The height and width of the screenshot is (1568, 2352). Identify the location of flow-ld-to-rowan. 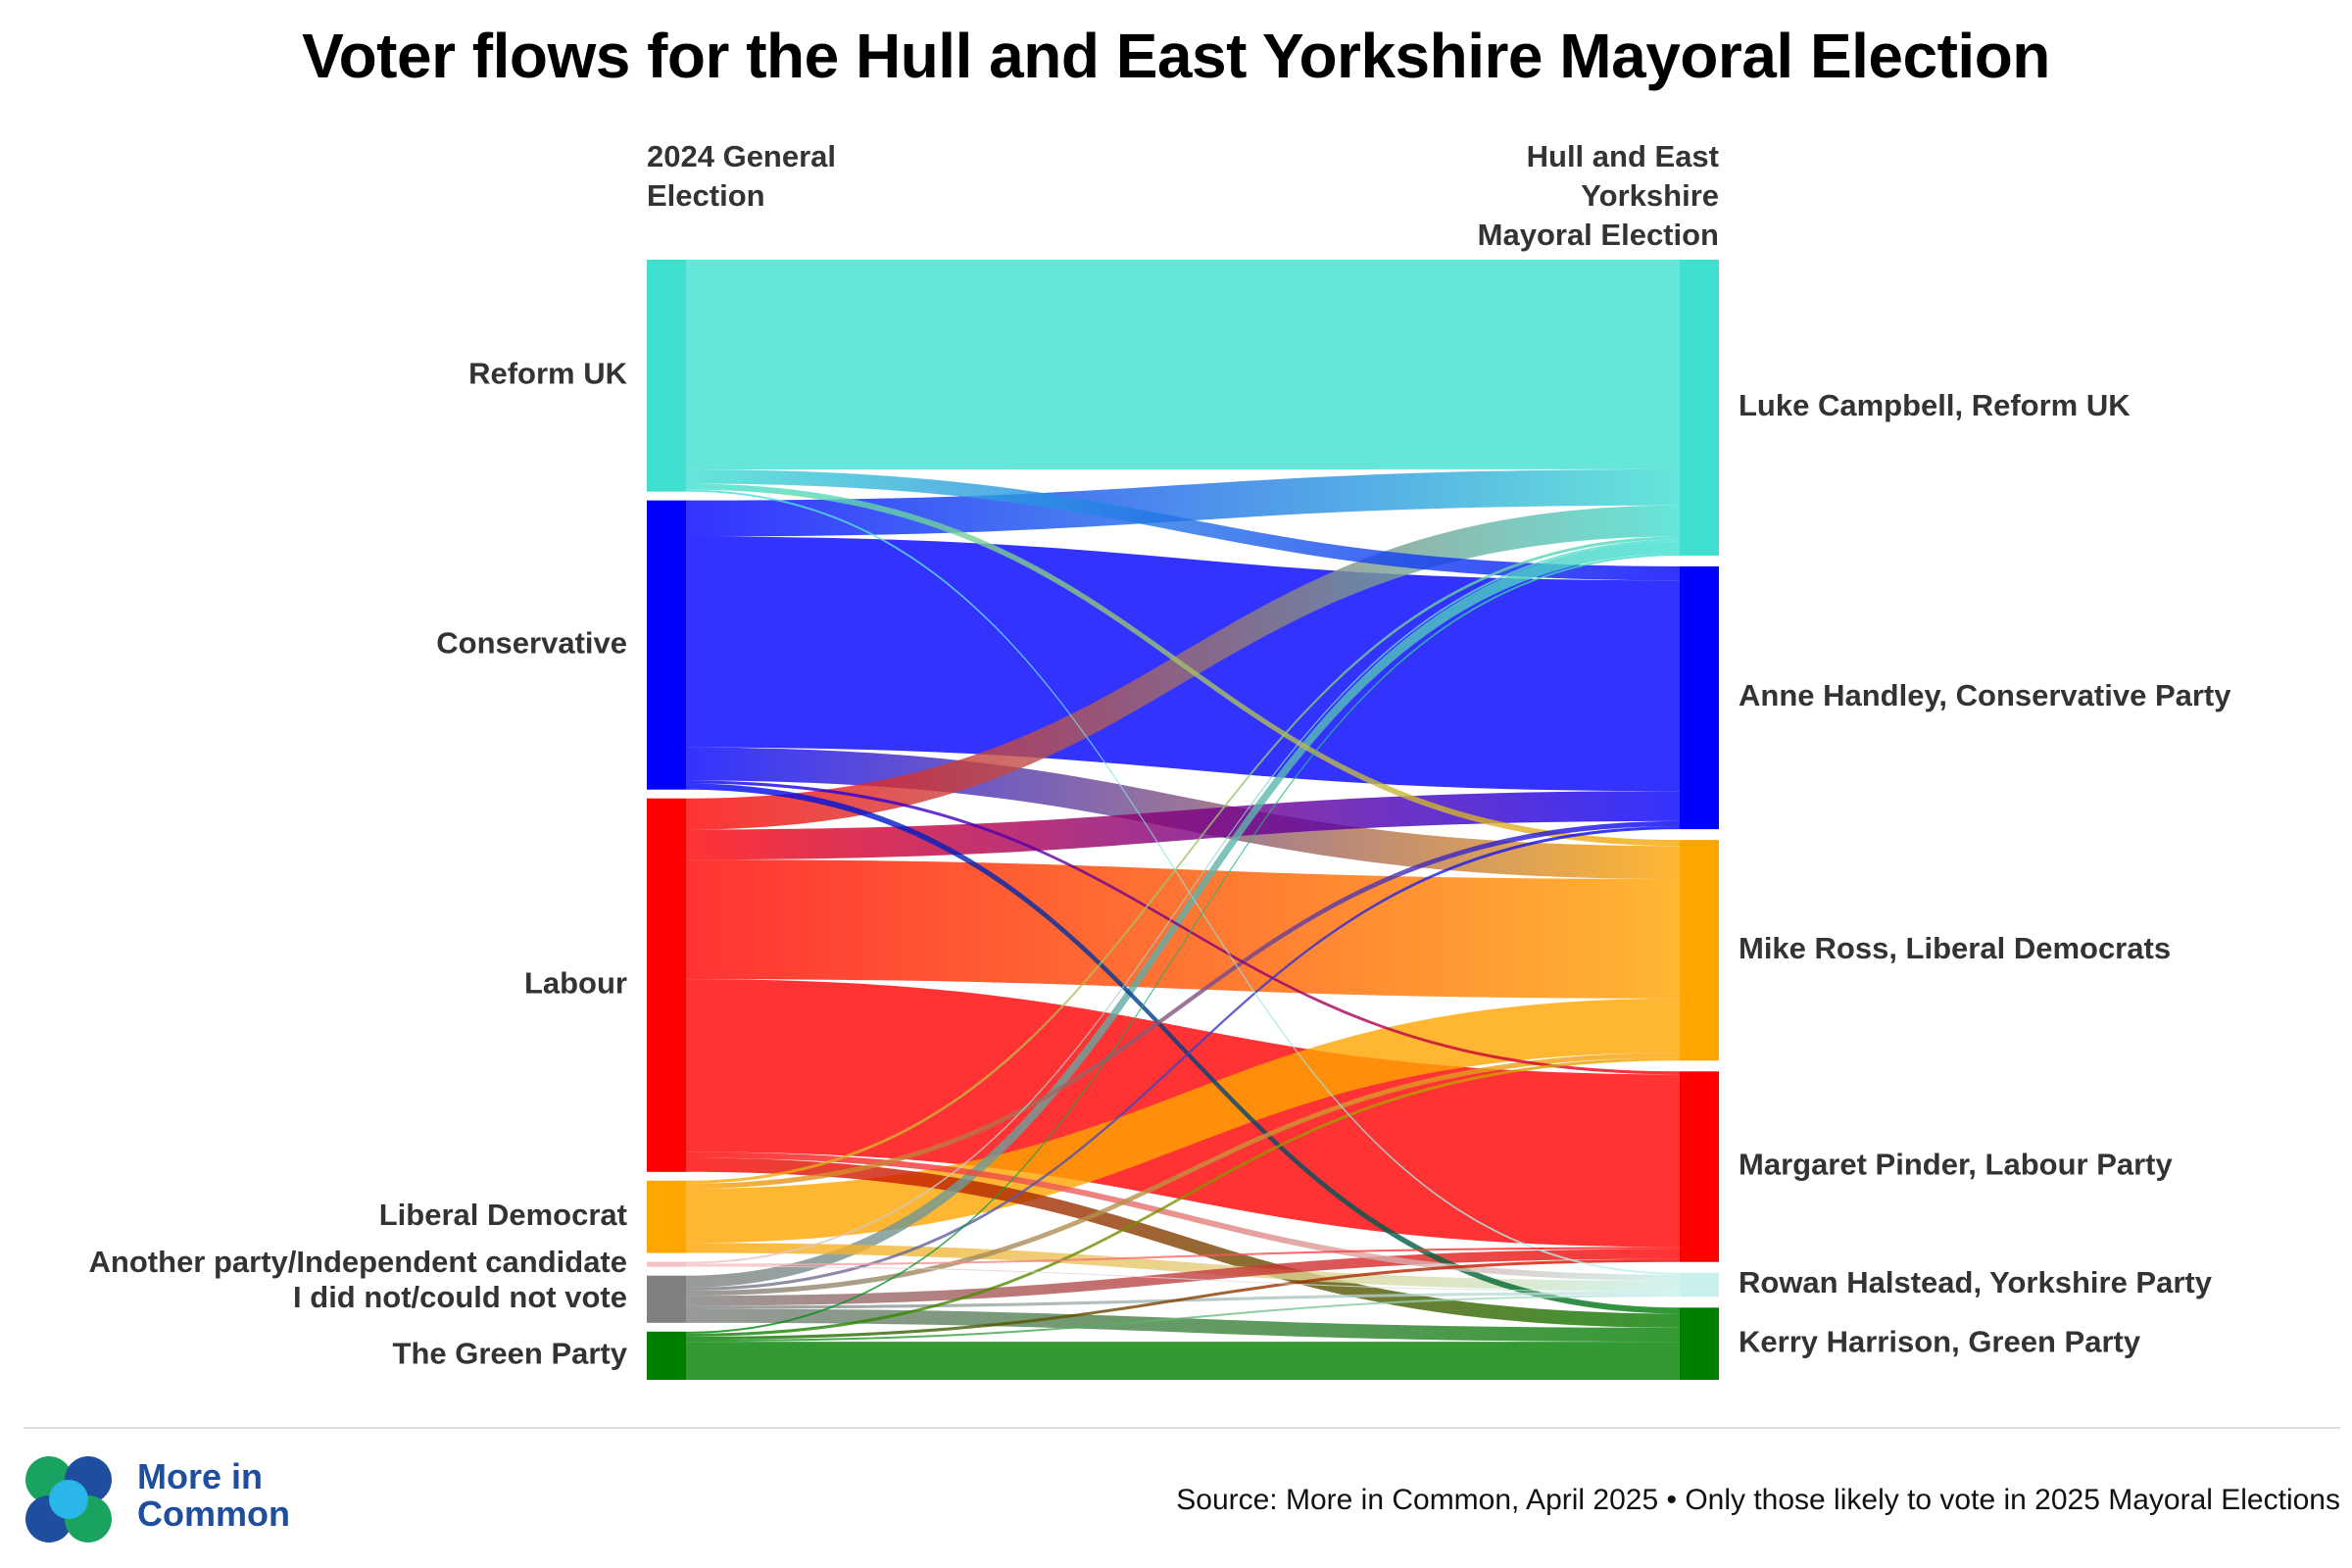
(1183, 1267).